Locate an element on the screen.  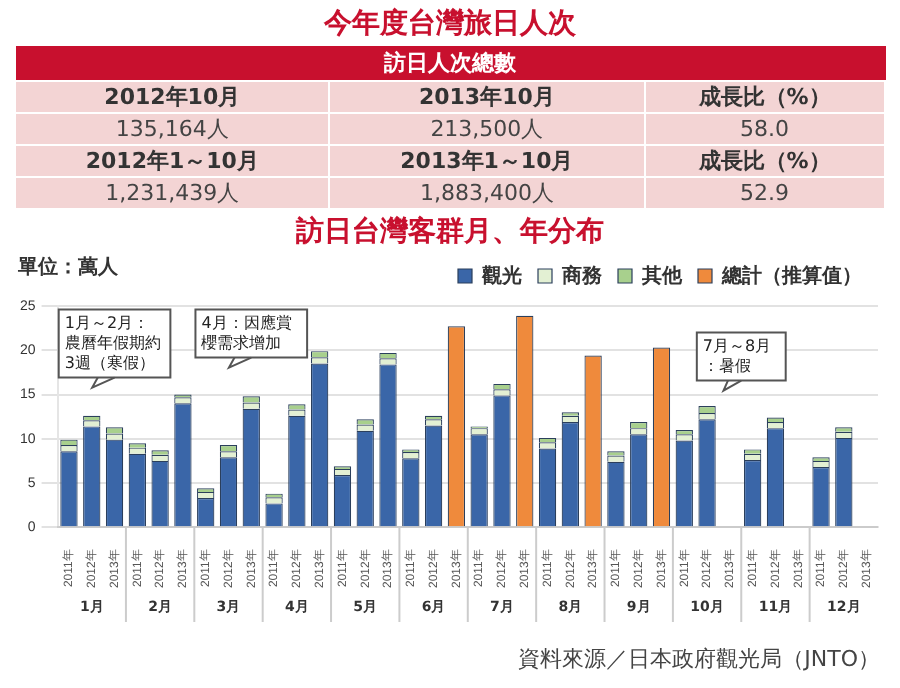
text: 訪日人次總數 is located at coordinates (450, 63).